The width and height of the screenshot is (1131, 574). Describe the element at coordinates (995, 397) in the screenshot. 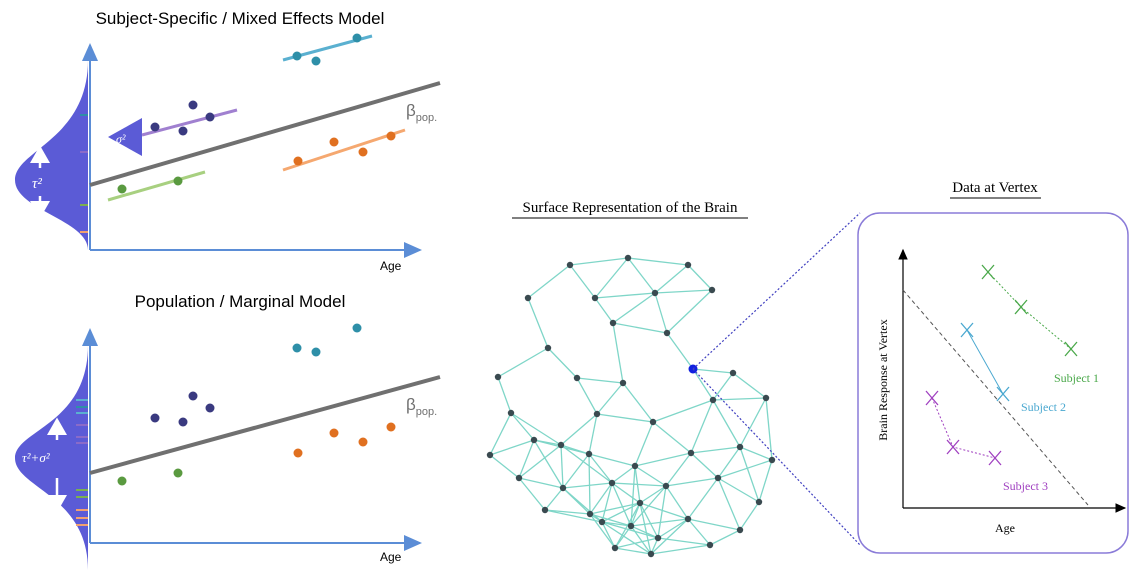

I see `population-line` at that location.